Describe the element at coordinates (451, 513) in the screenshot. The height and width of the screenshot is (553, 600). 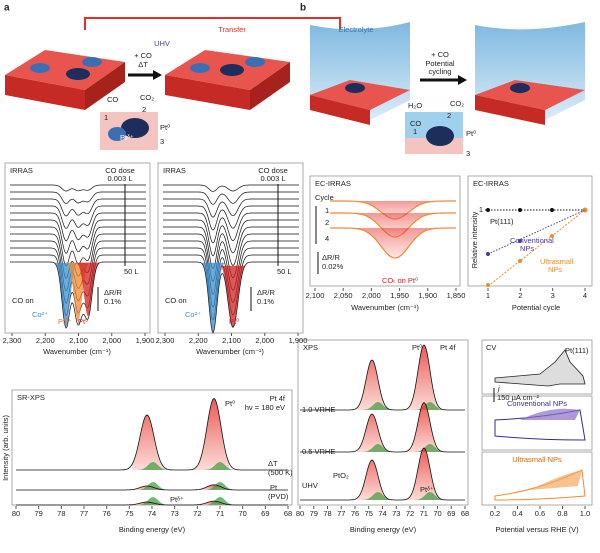
I see `x-tick-label: 69` at that location.